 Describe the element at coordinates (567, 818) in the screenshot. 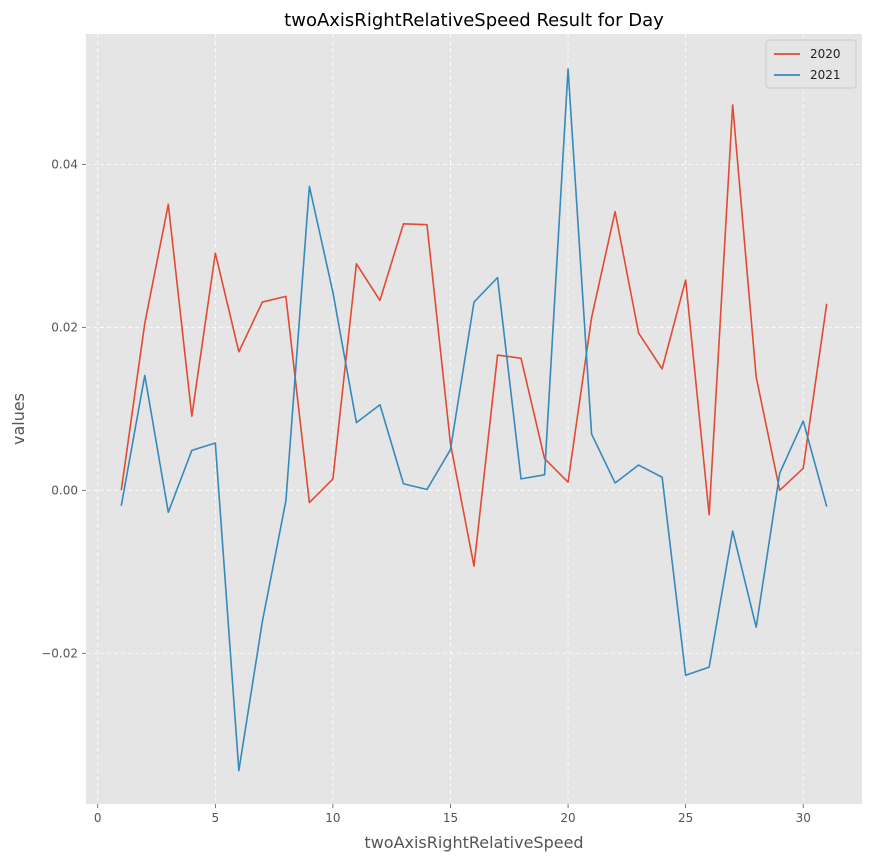

I see `x-tick-label: 20` at that location.